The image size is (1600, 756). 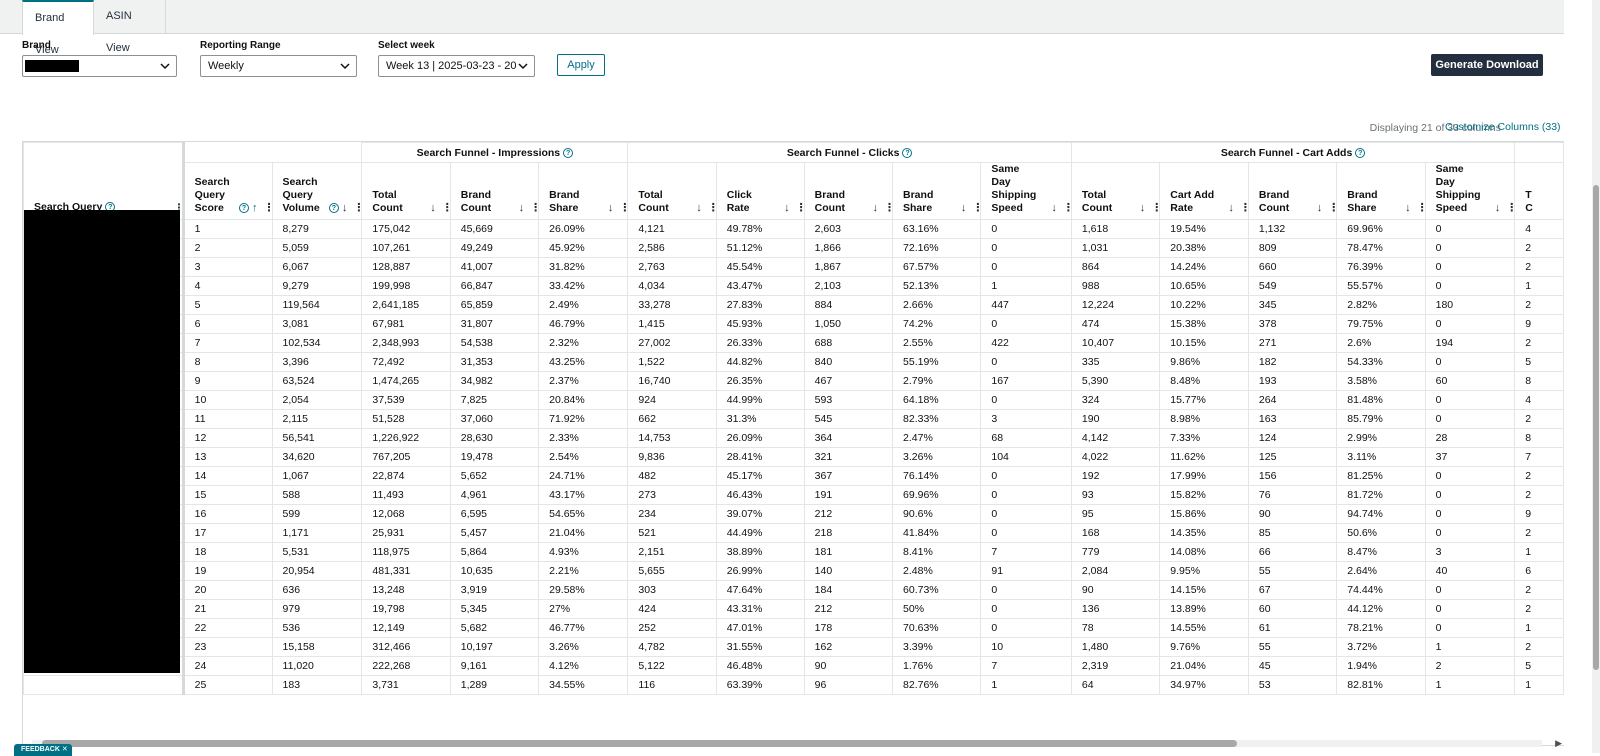 What do you see at coordinates (255, 208) in the screenshot?
I see `sort-ascending-icon: ↑` at bounding box center [255, 208].